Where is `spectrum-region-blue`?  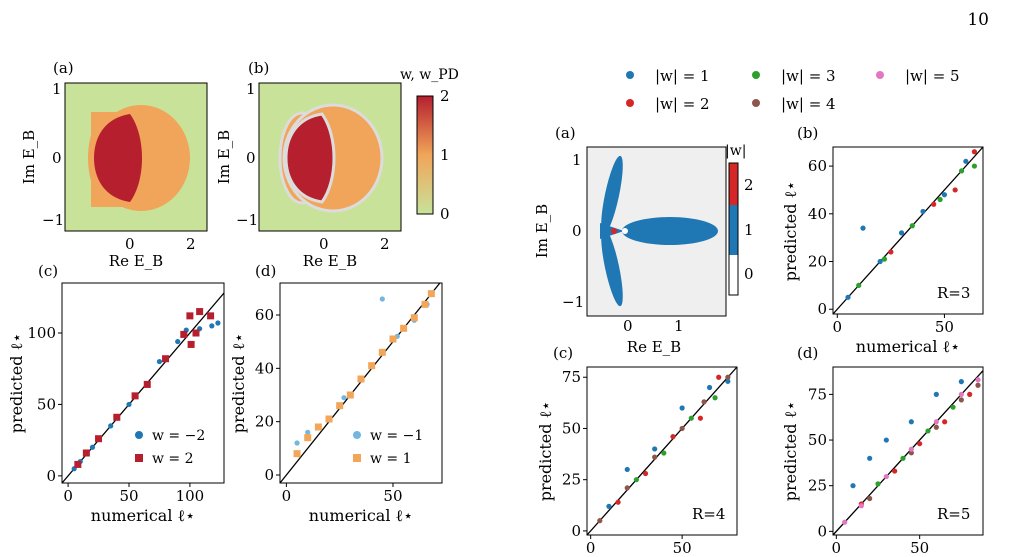
spectrum-region-blue is located at coordinates (659, 231).